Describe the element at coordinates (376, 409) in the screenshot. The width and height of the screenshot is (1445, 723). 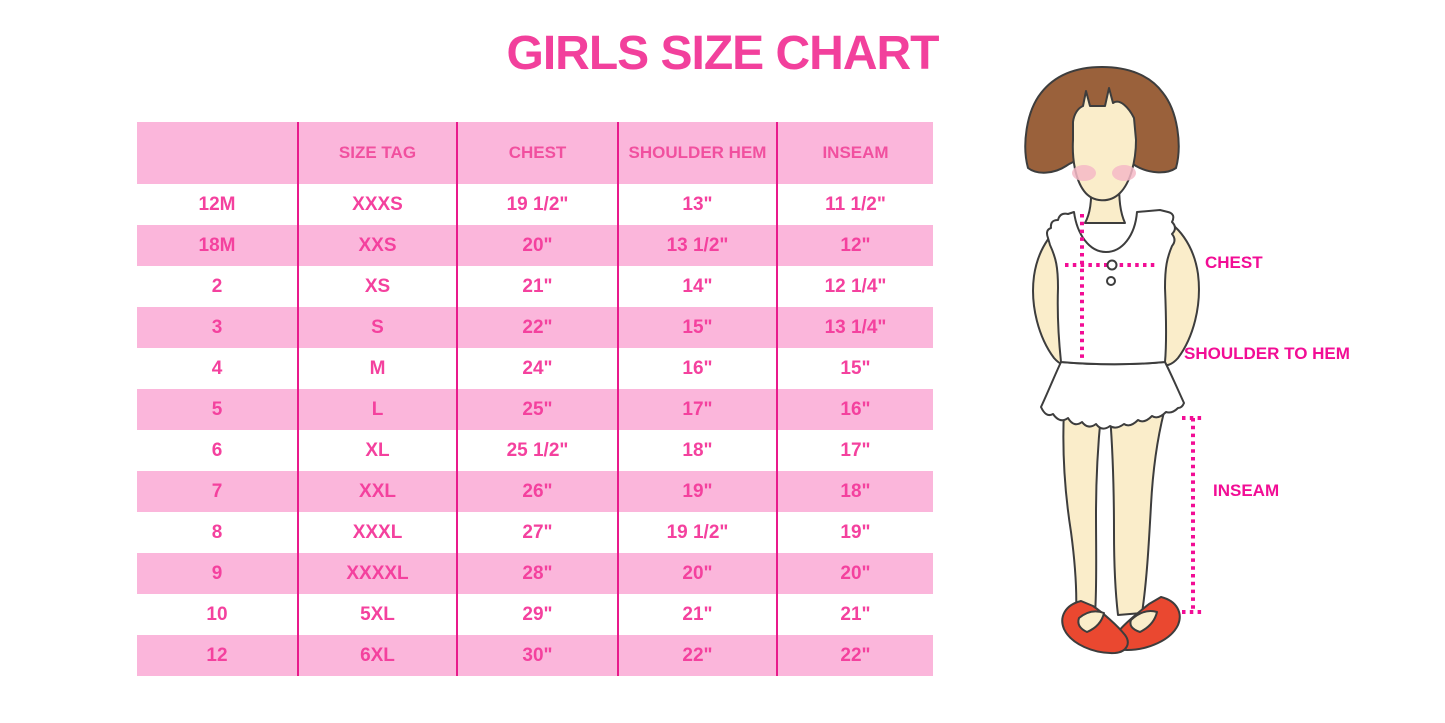
I see `table-cell: L` at that location.